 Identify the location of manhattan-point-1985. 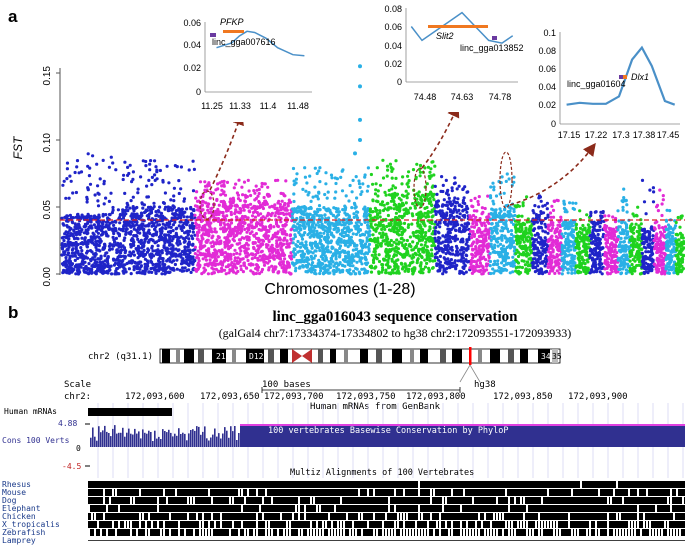
(198, 235).